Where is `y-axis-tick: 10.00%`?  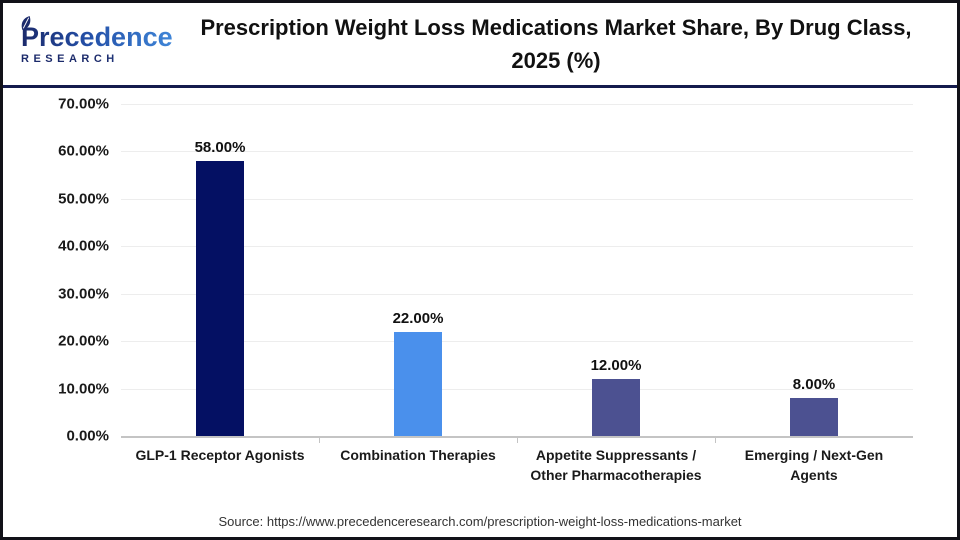 y-axis-tick: 10.00% is located at coordinates (83, 389).